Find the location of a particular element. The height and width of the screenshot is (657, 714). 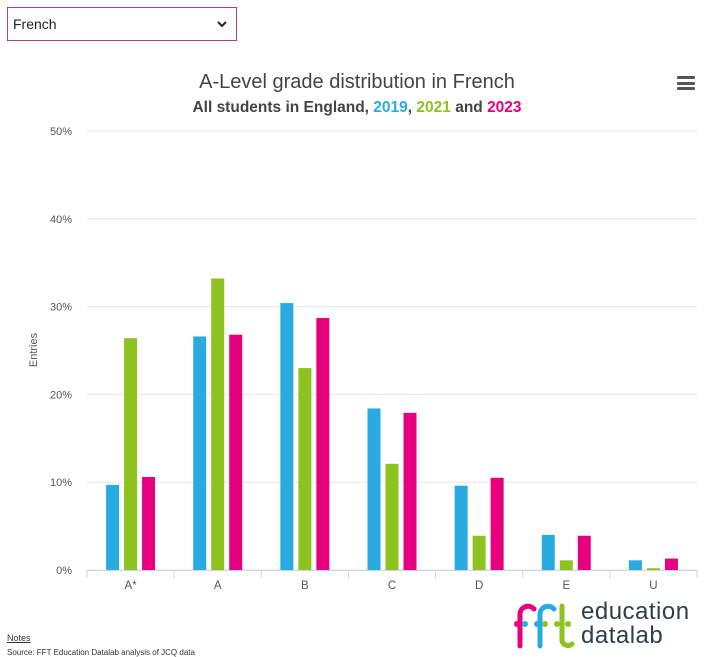

chevron-down-icon is located at coordinates (222, 24).